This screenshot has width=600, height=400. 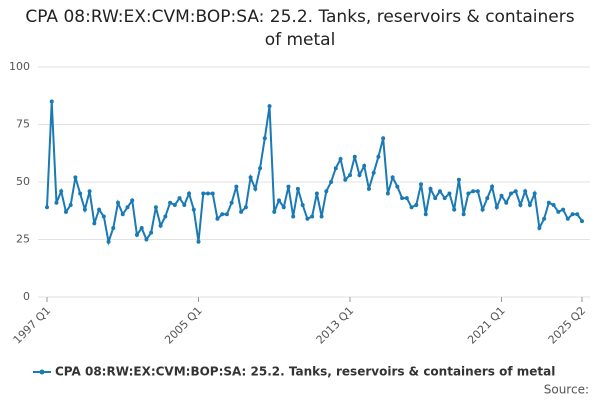 I want to click on source-label: Source:, so click(x=566, y=390).